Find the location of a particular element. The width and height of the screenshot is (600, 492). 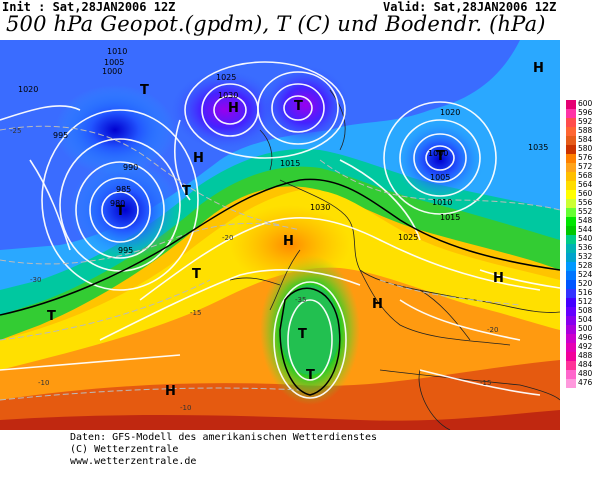

colorbar-tick-label: 584 is located at coordinates (585, 139).